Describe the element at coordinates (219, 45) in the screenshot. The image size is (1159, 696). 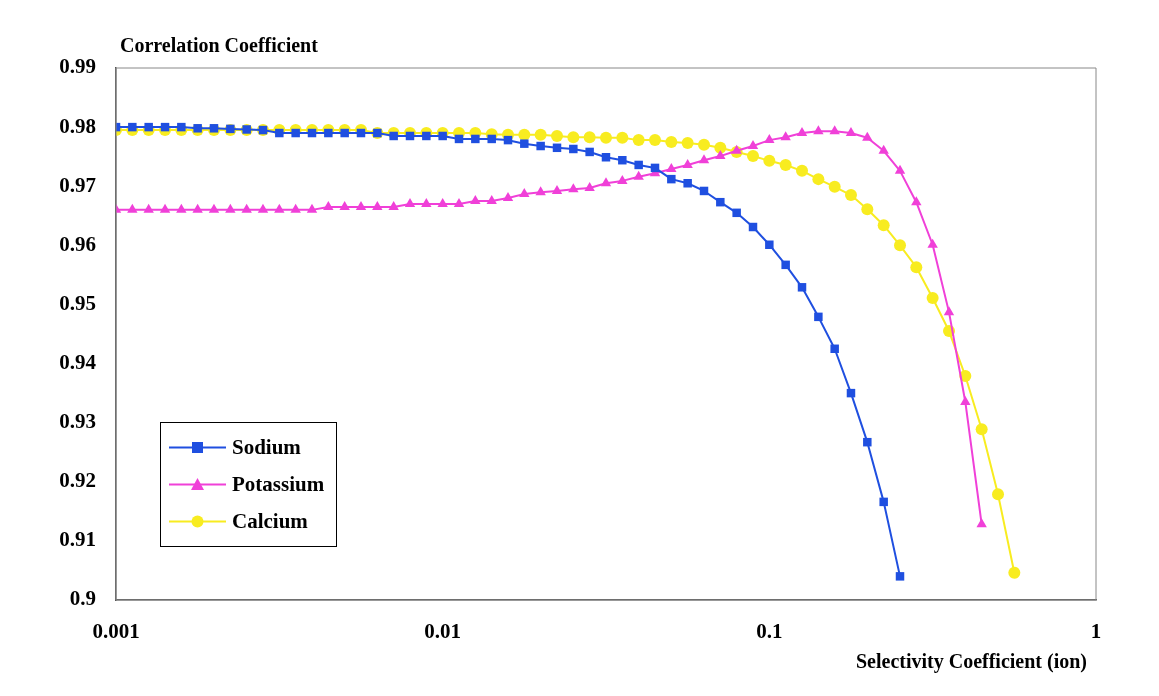
I see `y-axis-title: Correlation Coefficient` at that location.